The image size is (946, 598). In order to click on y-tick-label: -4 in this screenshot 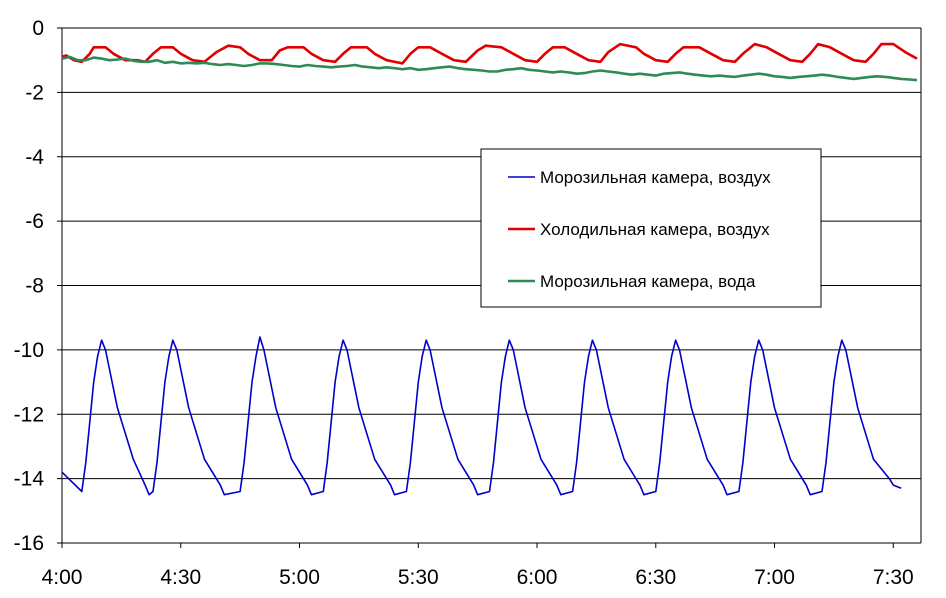, I will do `click(34, 157)`.